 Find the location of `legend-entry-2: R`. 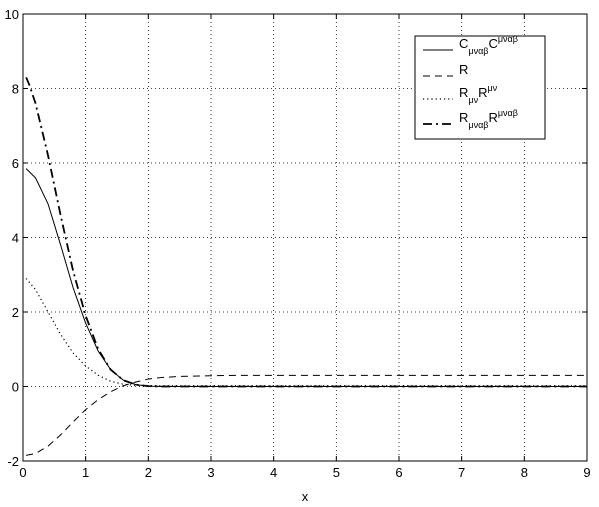

legend-entry-2: R is located at coordinates (463, 69).